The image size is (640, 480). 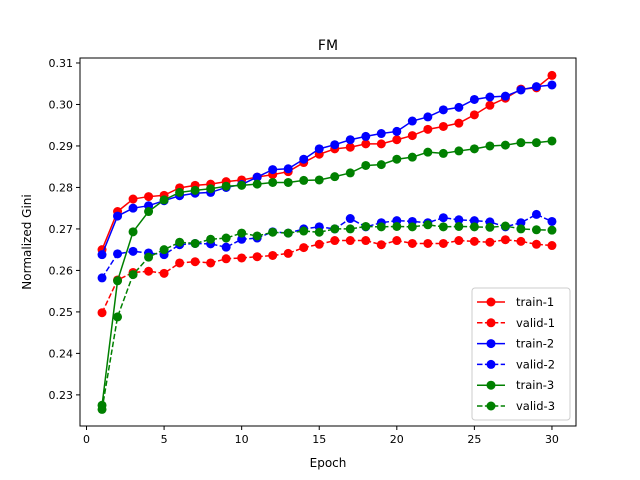 What do you see at coordinates (397, 439) in the screenshot?
I see `x-tick-label: 20` at bounding box center [397, 439].